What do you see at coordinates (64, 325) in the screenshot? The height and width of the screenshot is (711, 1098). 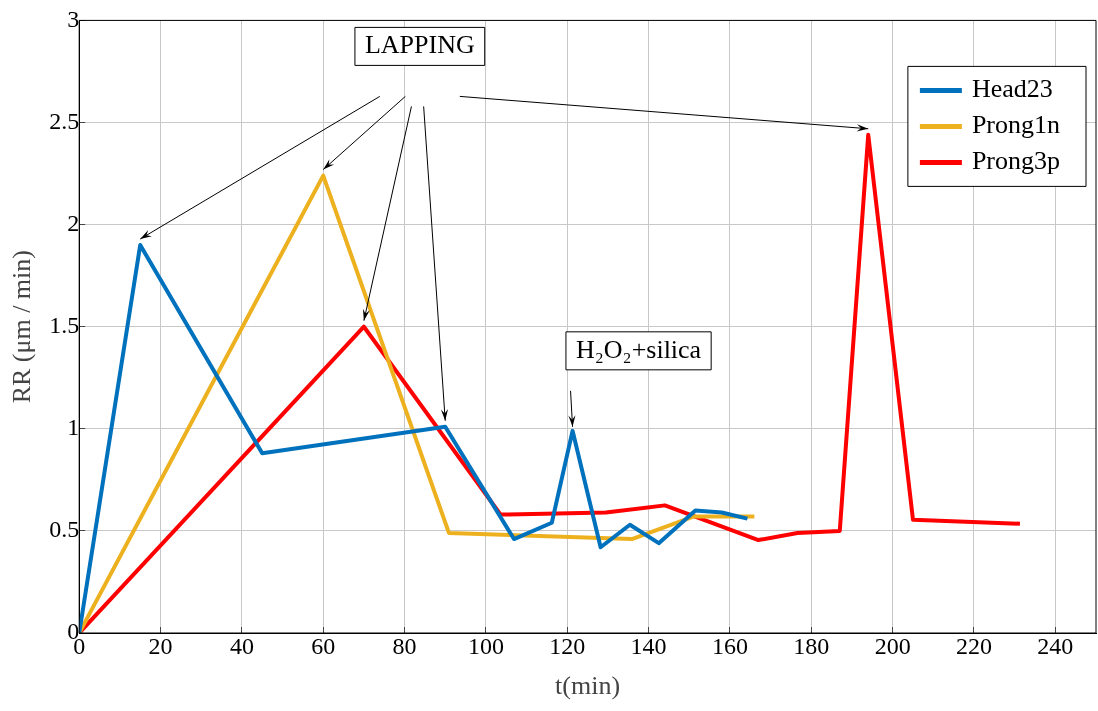 I see `y-tick-label: 1.5` at bounding box center [64, 325].